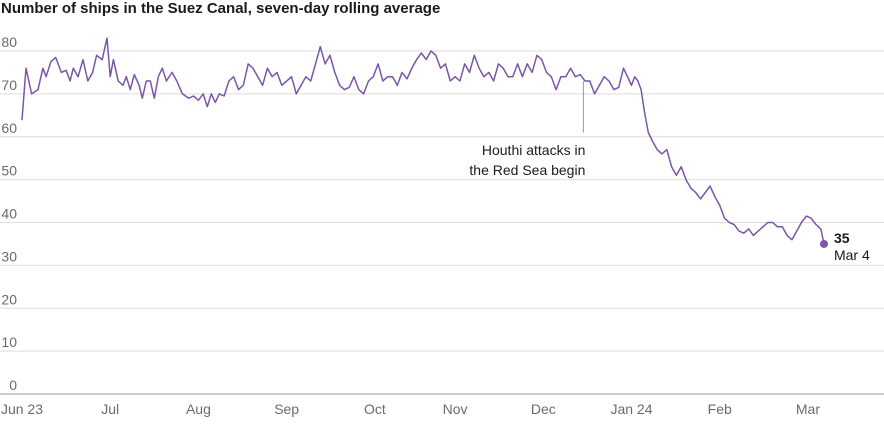 This screenshot has width=884, height=429. Describe the element at coordinates (527, 129) in the screenshot. I see `annotation: Houthi attacks in the Red Sea begin` at that location.